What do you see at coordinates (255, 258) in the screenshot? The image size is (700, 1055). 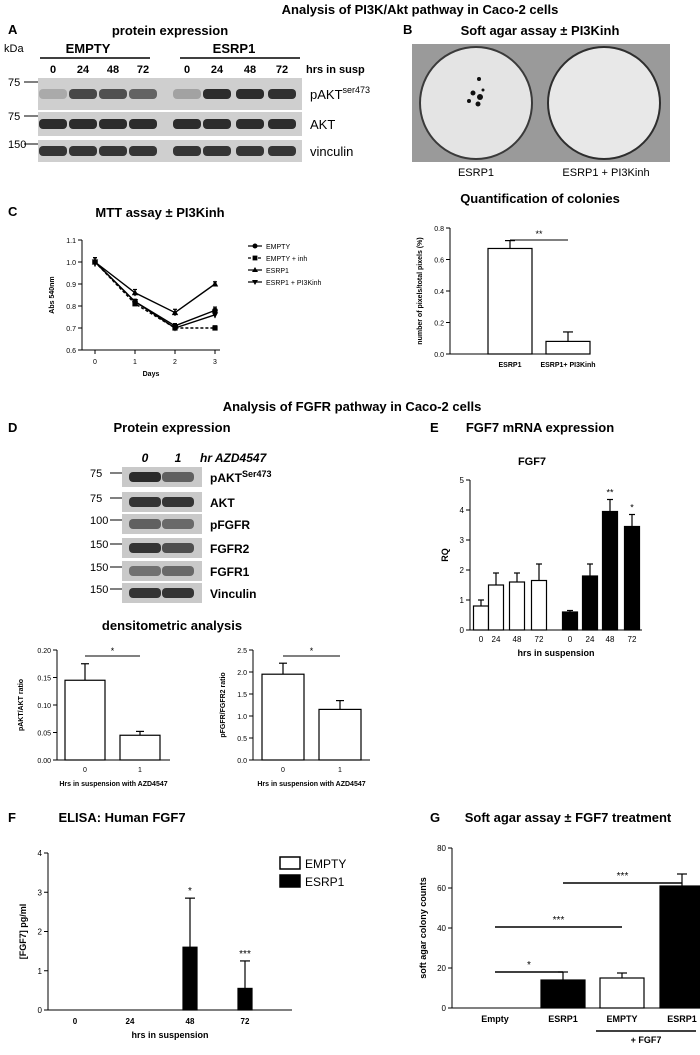 I see `legend-marker` at bounding box center [255, 258].